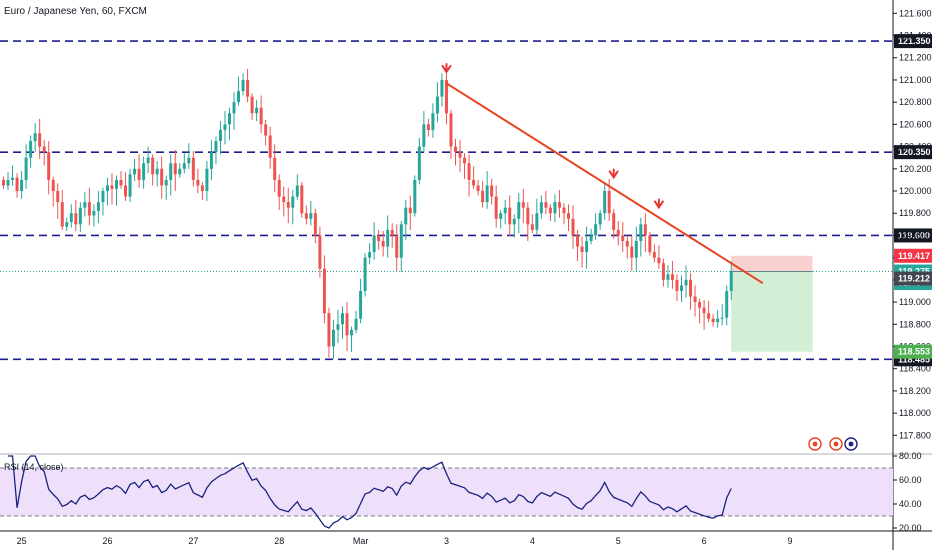 Image resolution: width=932 pixels, height=550 pixels. Describe the element at coordinates (915, 235) in the screenshot. I see `price-tick-label: 119.600` at that location.